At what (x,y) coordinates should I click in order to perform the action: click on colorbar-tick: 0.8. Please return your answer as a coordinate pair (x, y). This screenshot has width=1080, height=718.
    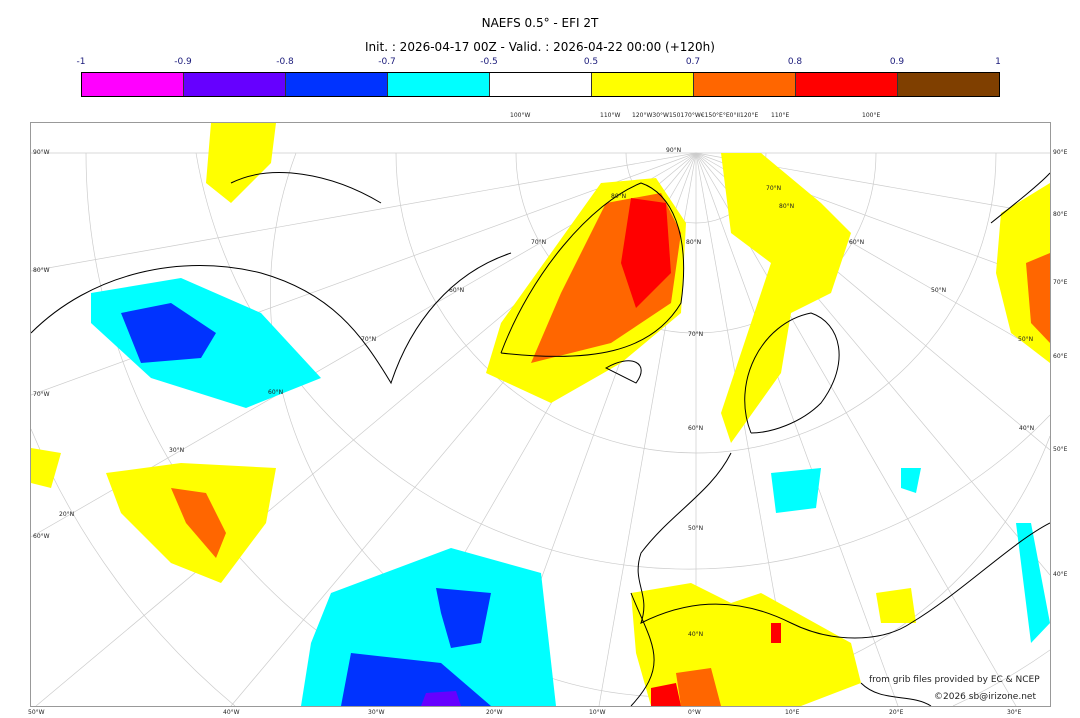
    Looking at the image, I should click on (795, 62).